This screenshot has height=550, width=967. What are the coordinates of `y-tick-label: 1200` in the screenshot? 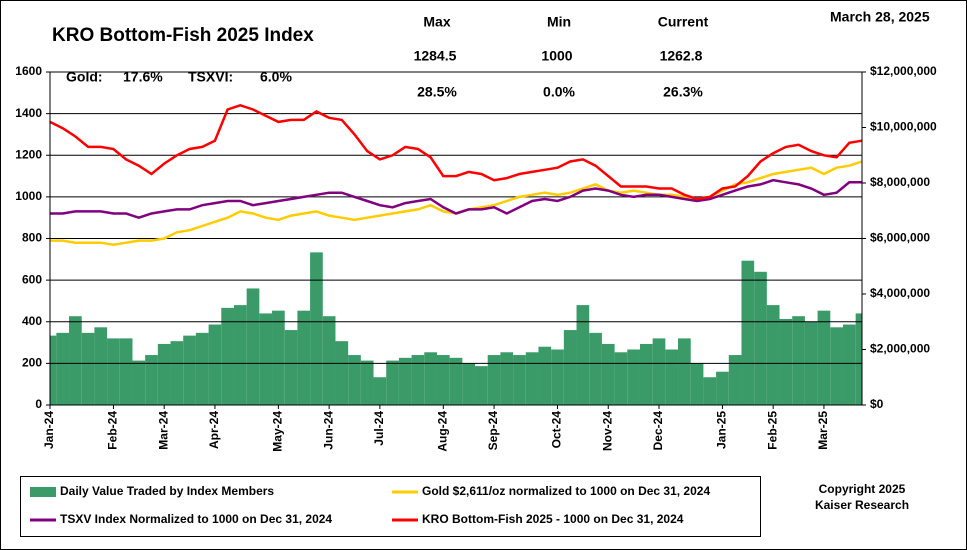 It's located at (28, 154).